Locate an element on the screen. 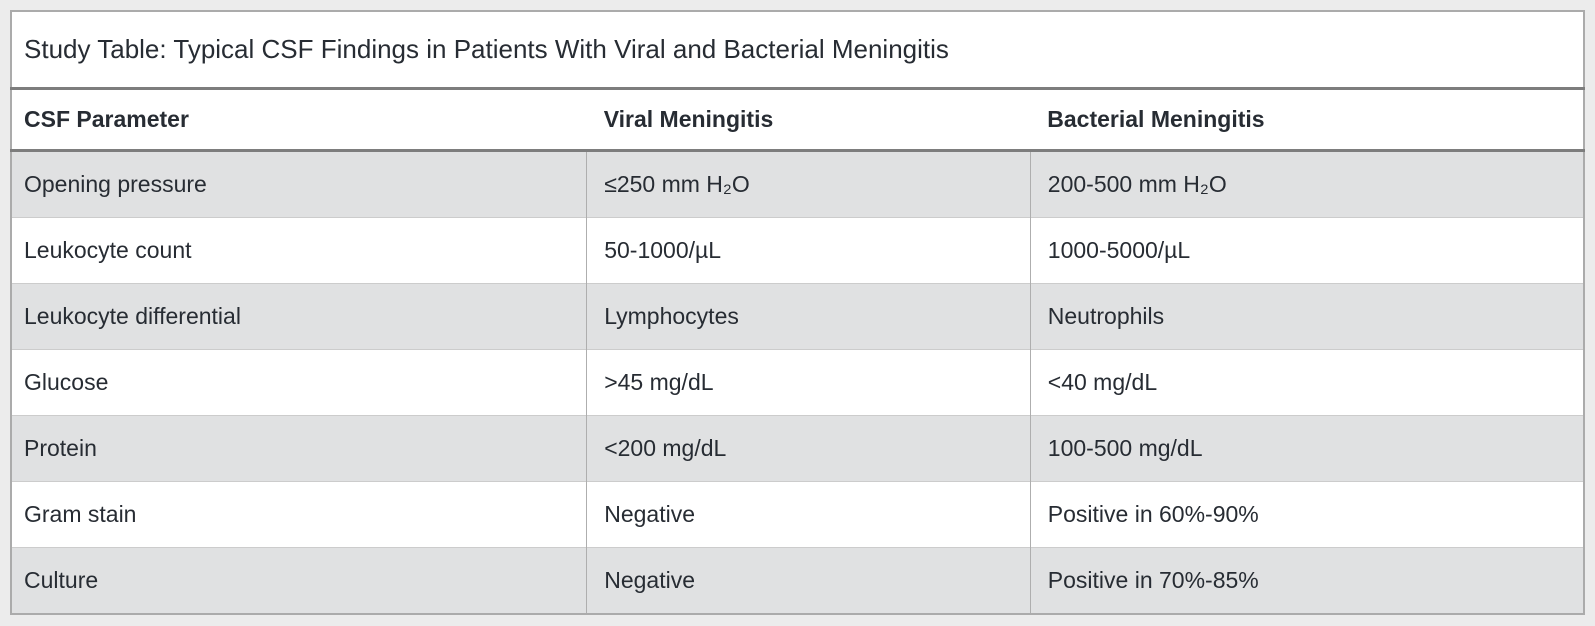  column-header-bacterial-meningitis: Bacterial Meningitis is located at coordinates (1307, 120).